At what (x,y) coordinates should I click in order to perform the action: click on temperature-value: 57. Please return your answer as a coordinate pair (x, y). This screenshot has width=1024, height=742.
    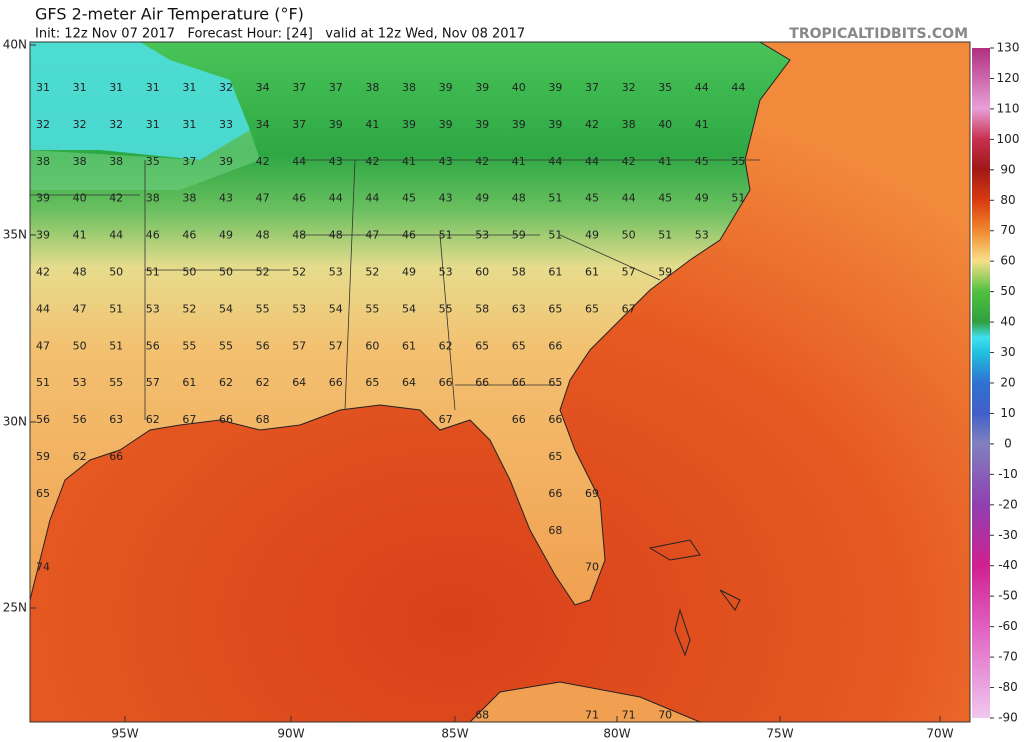
    Looking at the image, I should click on (629, 272).